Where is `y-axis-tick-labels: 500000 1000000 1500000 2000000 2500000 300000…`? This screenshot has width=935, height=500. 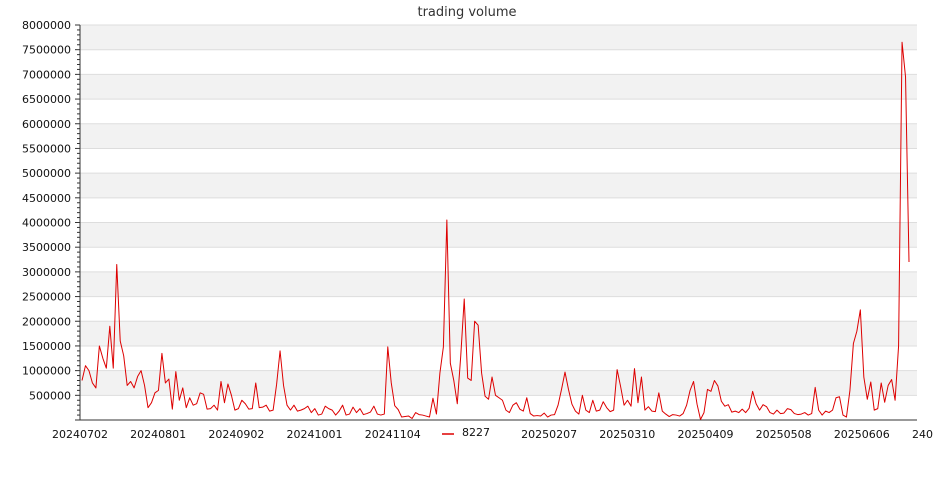 y-axis-tick-labels: 500000 1000000 1500000 2000000 2500000 300000… is located at coordinates (46, 210).